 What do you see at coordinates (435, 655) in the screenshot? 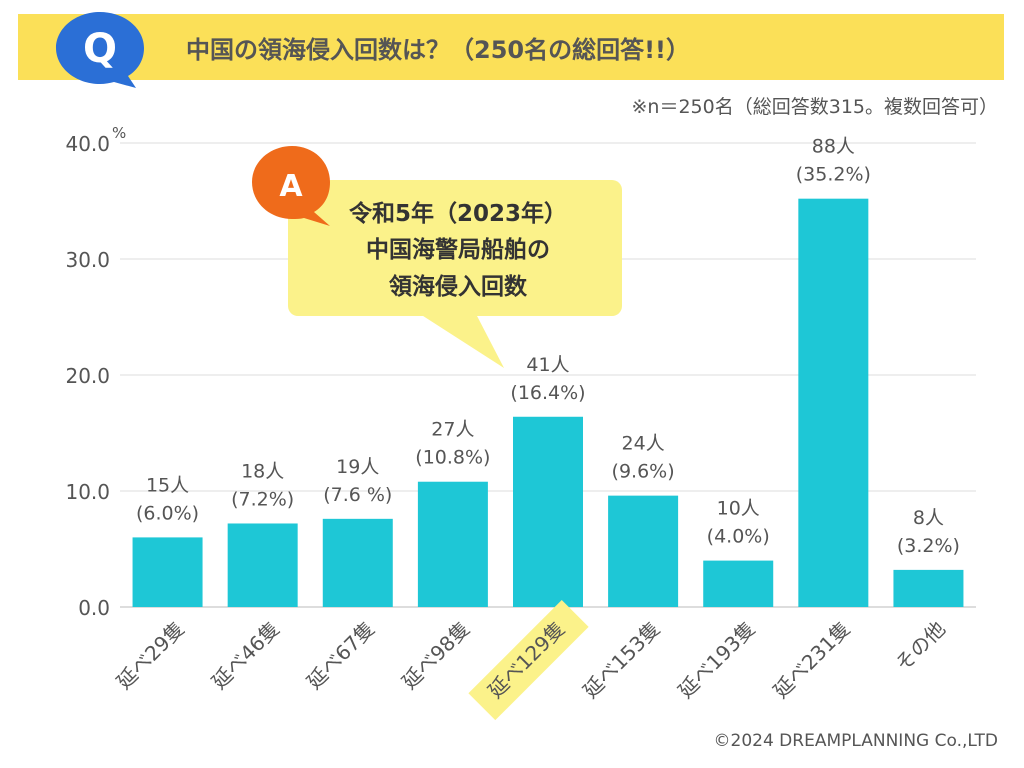
I see `x-tick-label: 延べ98隻` at bounding box center [435, 655].